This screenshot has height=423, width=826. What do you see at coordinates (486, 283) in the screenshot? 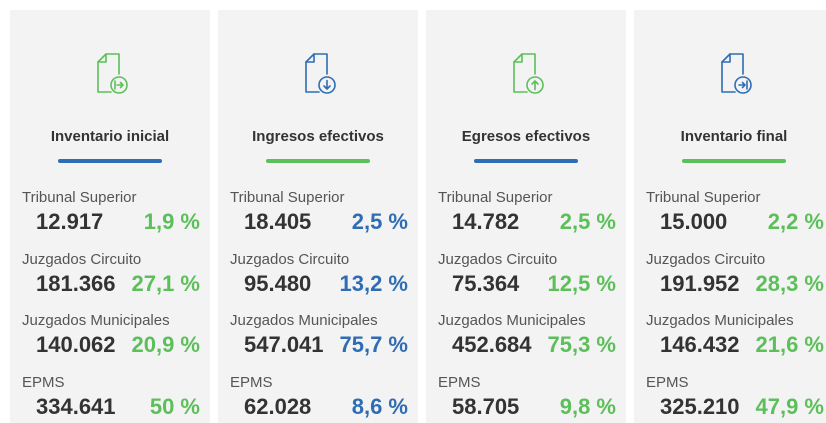
I see `row-value: 75.364` at bounding box center [486, 283].